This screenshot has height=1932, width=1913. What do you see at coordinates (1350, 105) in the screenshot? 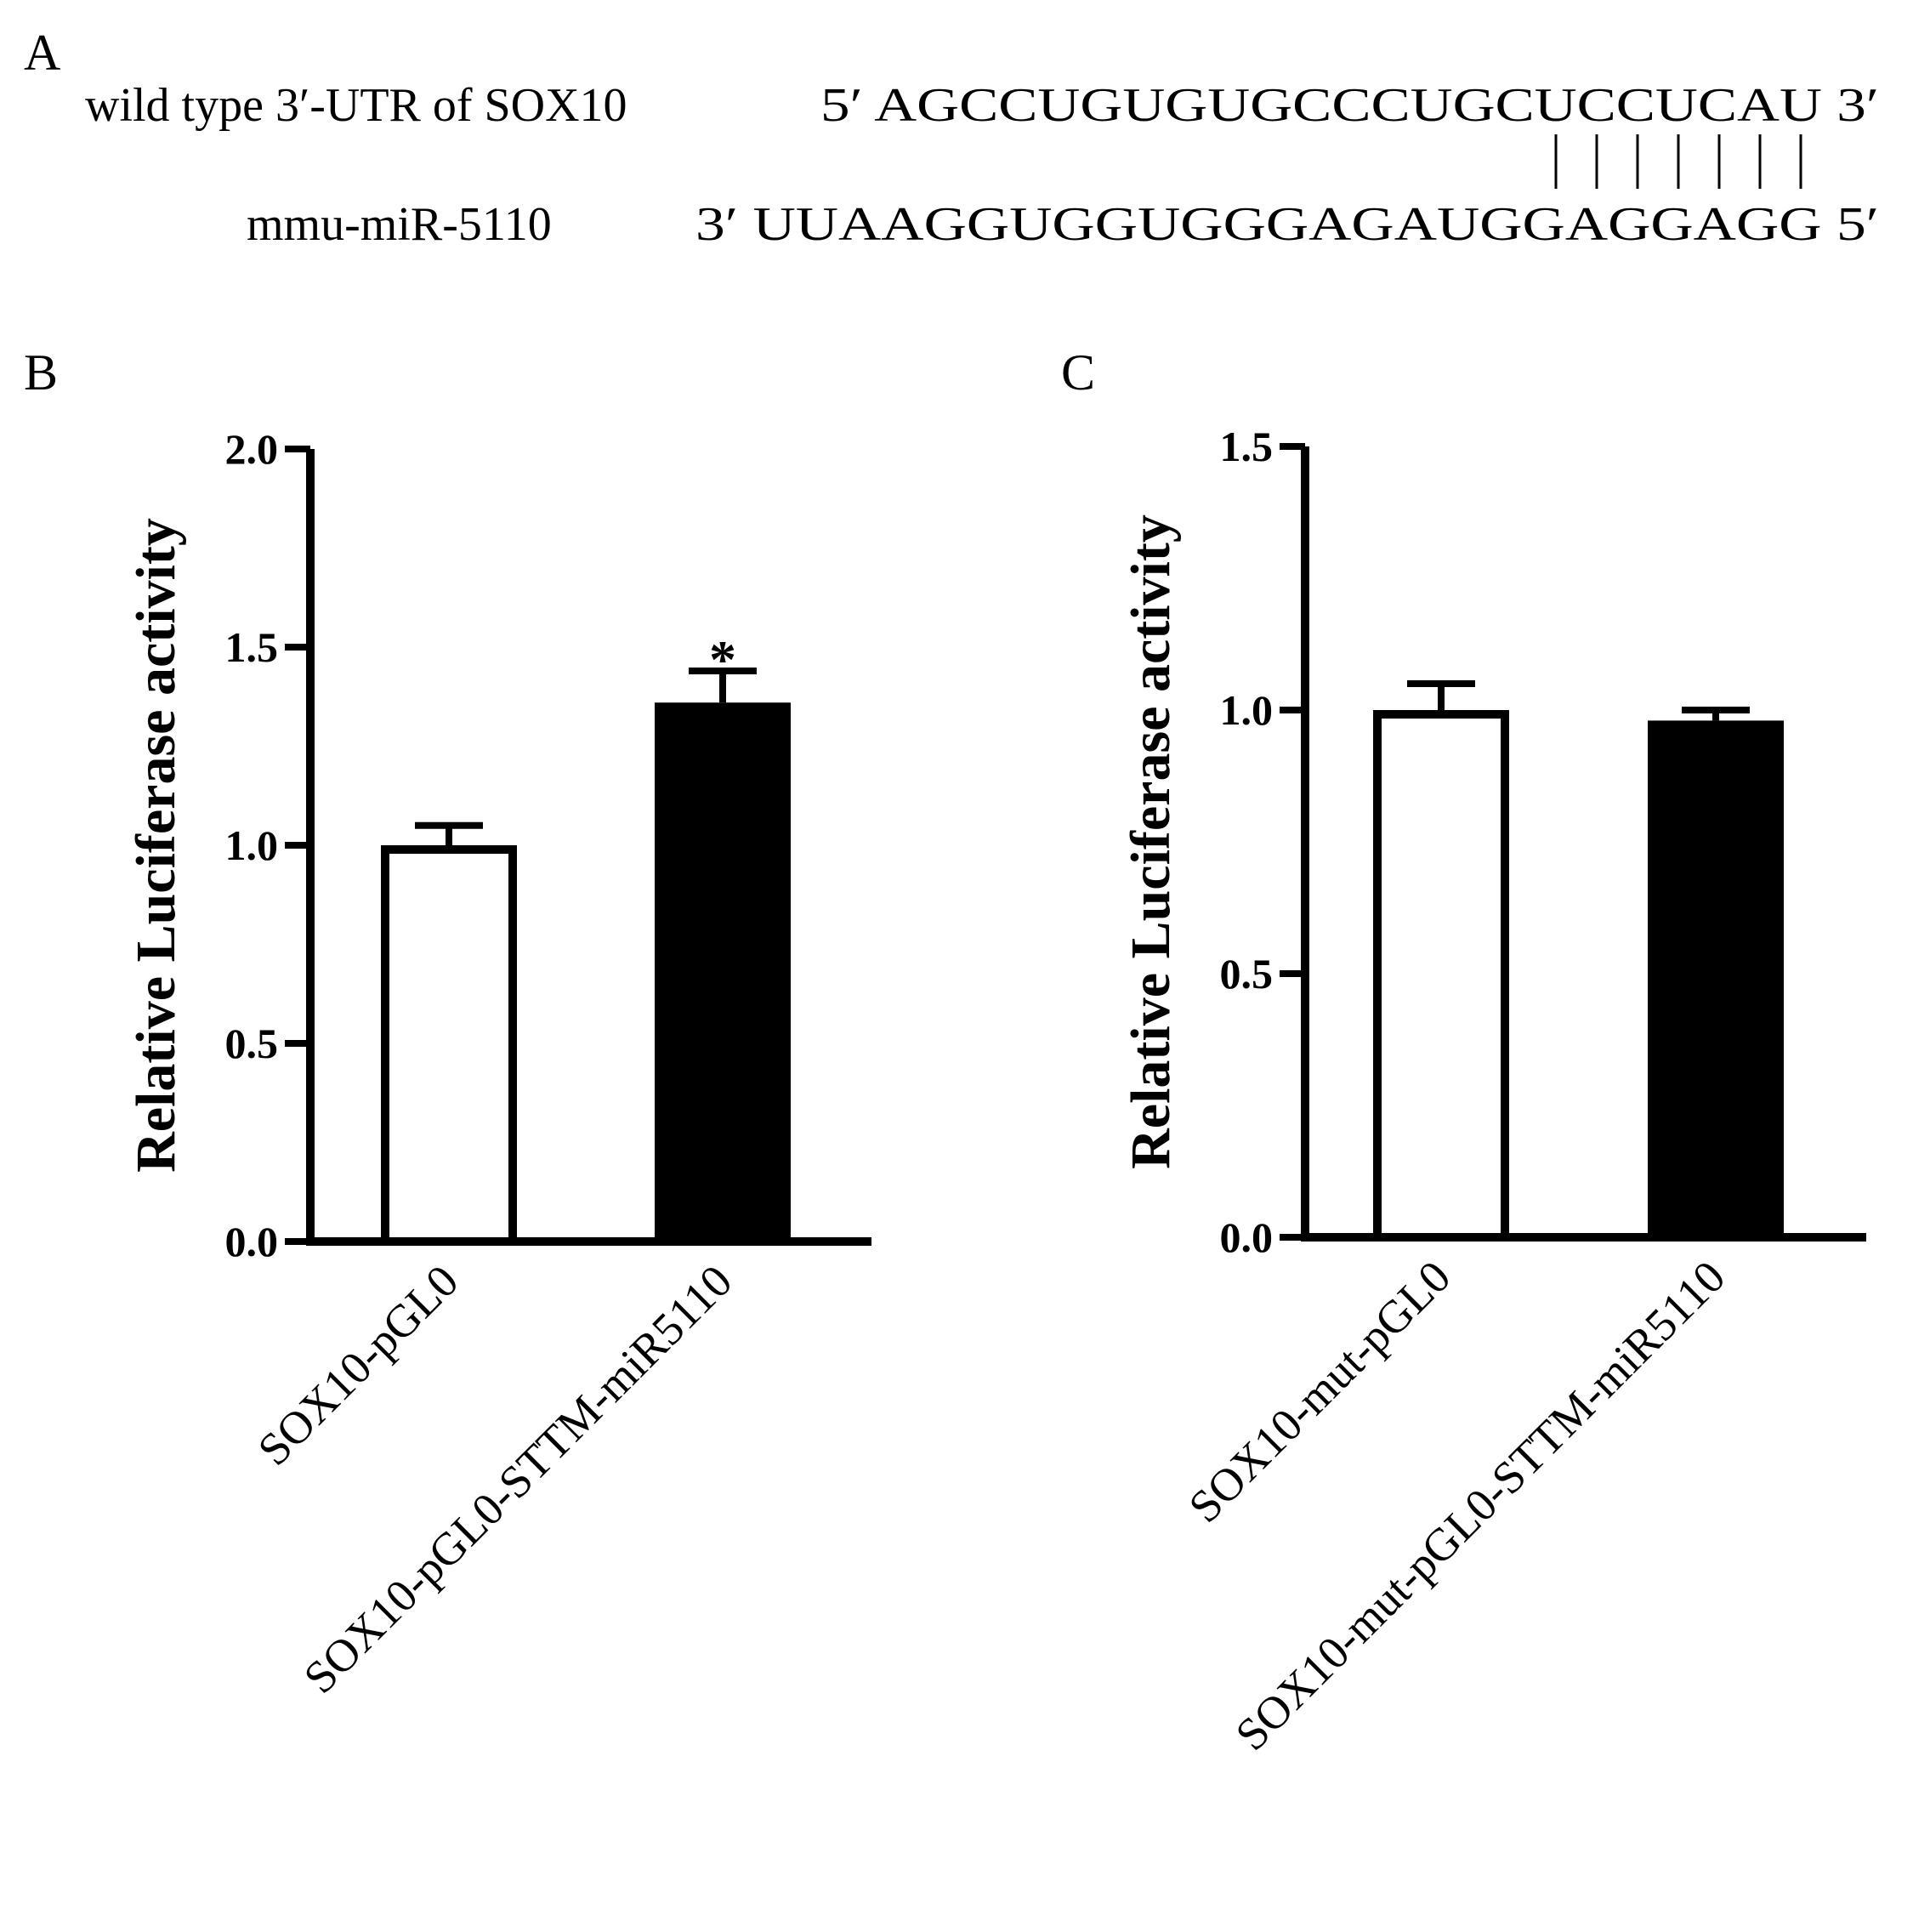
I see `wild-type-sequence: 5′ AGCCUGUGUGCCCUGCUCCUCAU 3′` at bounding box center [1350, 105].